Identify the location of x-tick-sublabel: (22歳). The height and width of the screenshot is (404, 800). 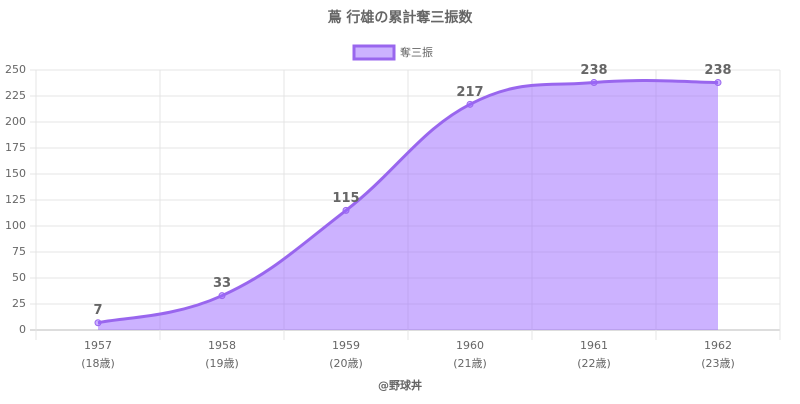
(594, 363).